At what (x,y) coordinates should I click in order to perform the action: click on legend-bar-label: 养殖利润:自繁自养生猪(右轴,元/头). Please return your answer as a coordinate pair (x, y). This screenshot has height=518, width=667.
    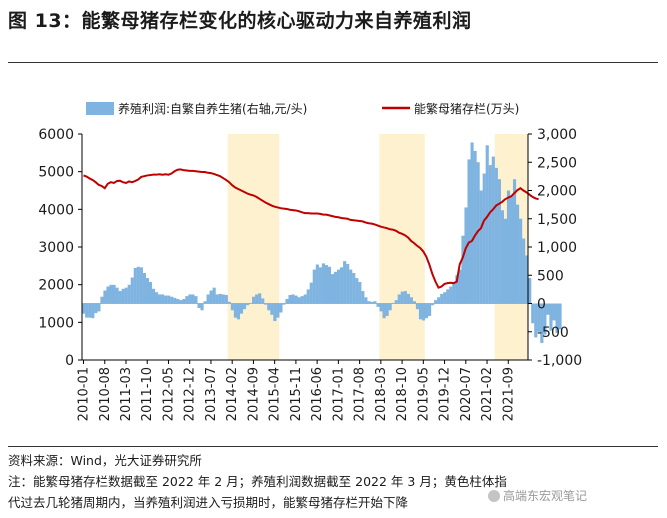
    Looking at the image, I should click on (212, 108).